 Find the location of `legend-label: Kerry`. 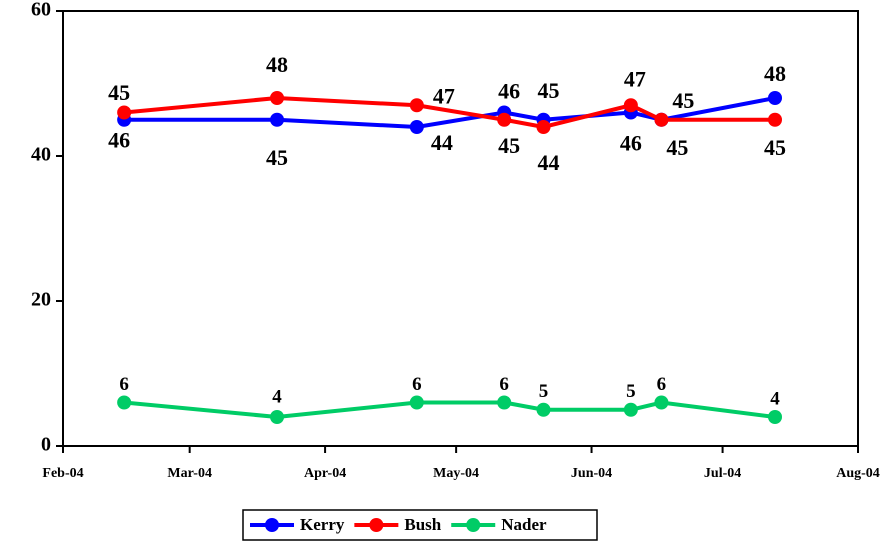

legend-label: Kerry is located at coordinates (322, 524).